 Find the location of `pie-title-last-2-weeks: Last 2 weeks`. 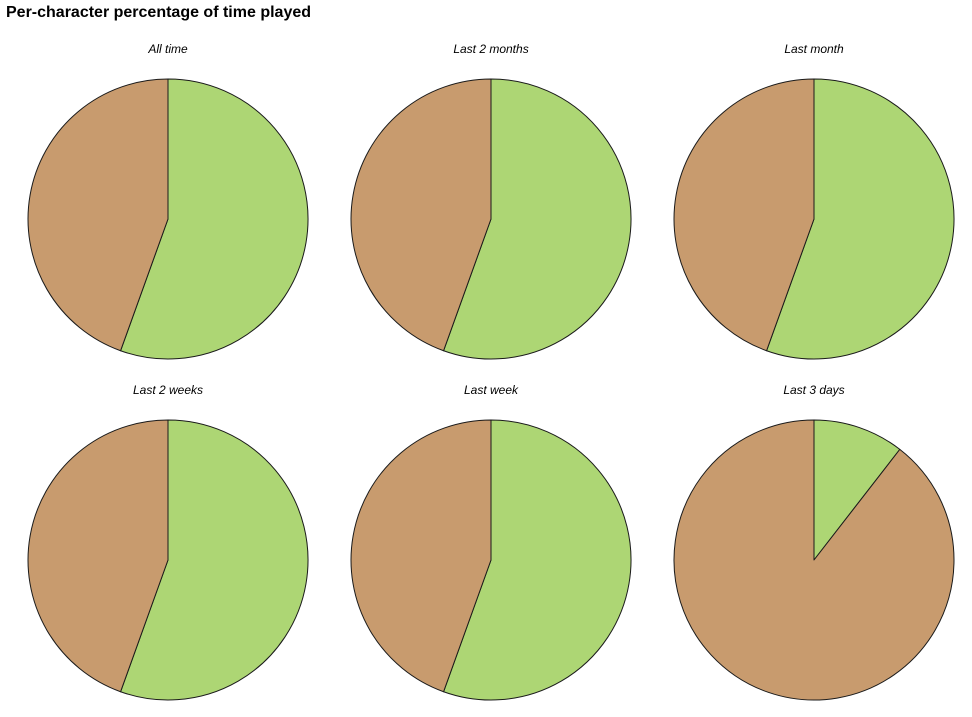

pie-title-last-2-weeks: Last 2 weeks is located at coordinates (168, 390).